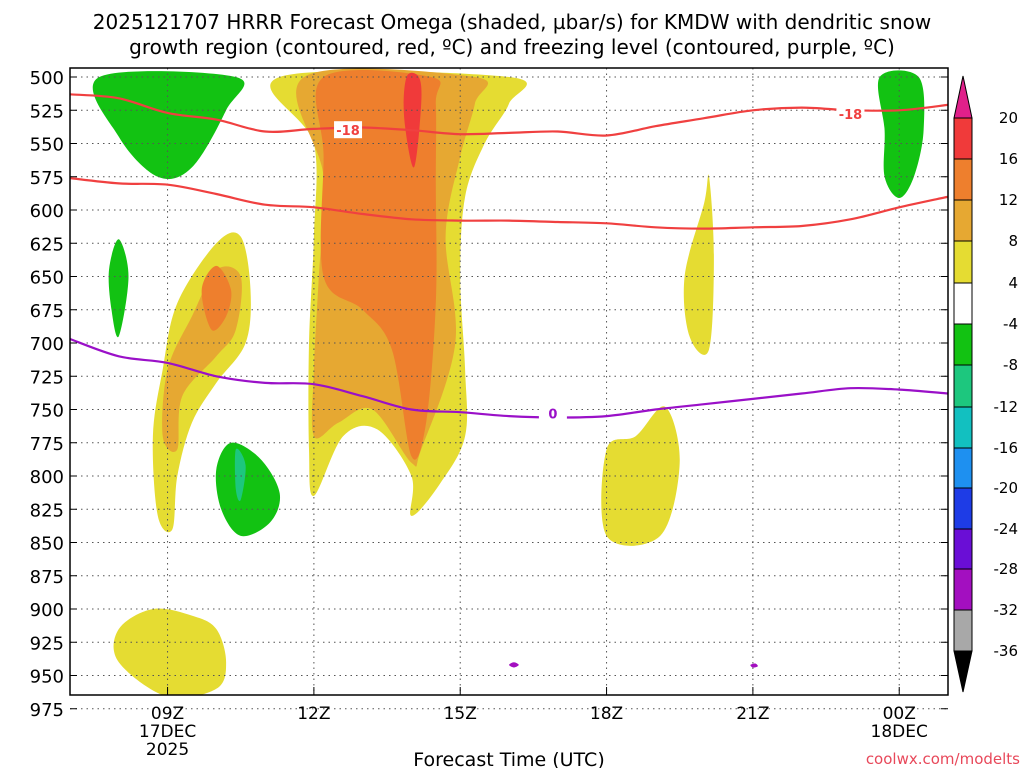 This screenshot has height=768, width=1024. What do you see at coordinates (752, 714) in the screenshot?
I see `x-tick-label: 21Z` at bounding box center [752, 714].